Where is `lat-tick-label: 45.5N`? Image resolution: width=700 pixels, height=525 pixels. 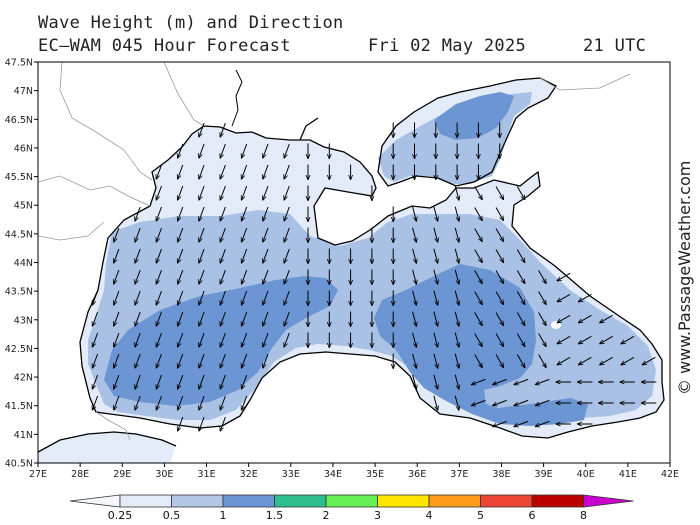
lat-tick-label: 45.5N is located at coordinates (19, 177).